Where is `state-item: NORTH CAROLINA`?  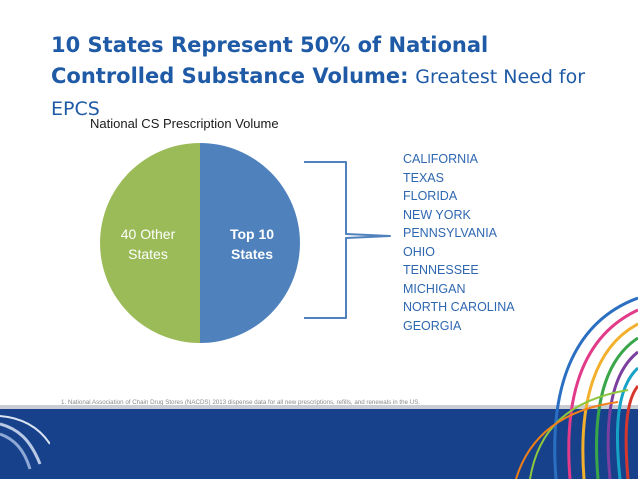
state-item: NORTH CAROLINA is located at coordinates (459, 307).